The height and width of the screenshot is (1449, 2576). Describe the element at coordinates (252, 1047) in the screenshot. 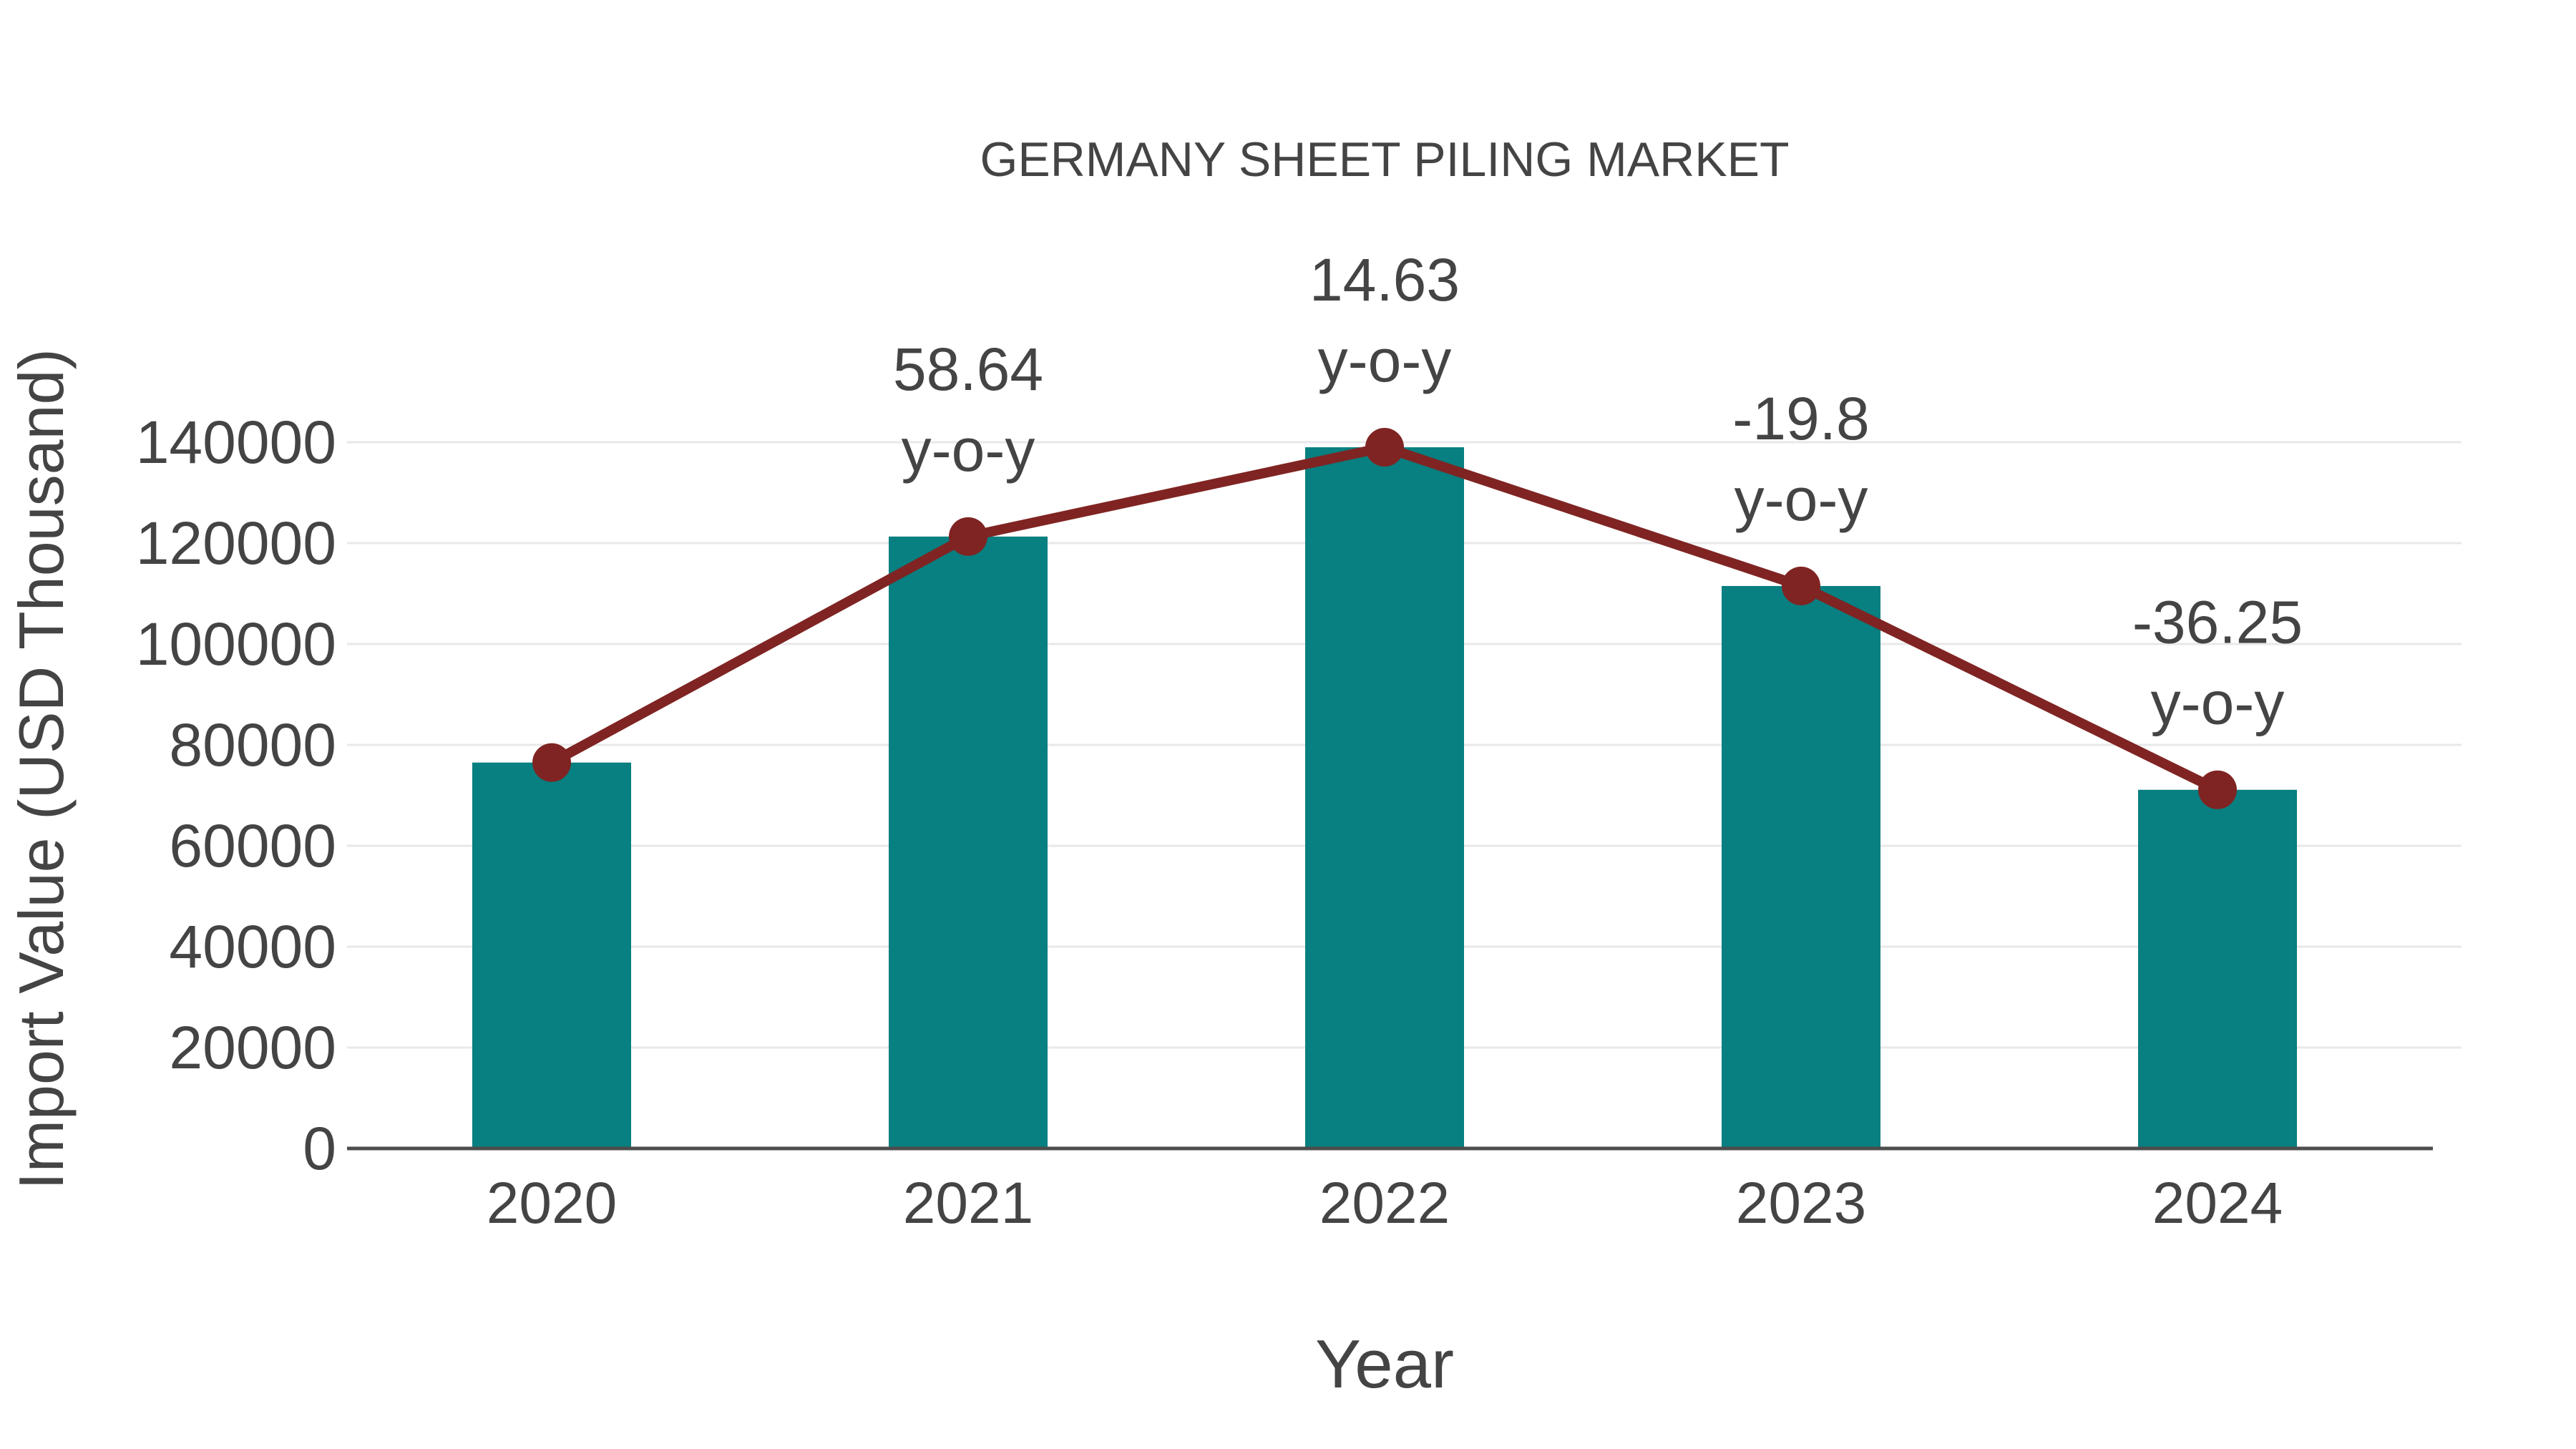

I see `y-axis-tick-label: 20000` at that location.